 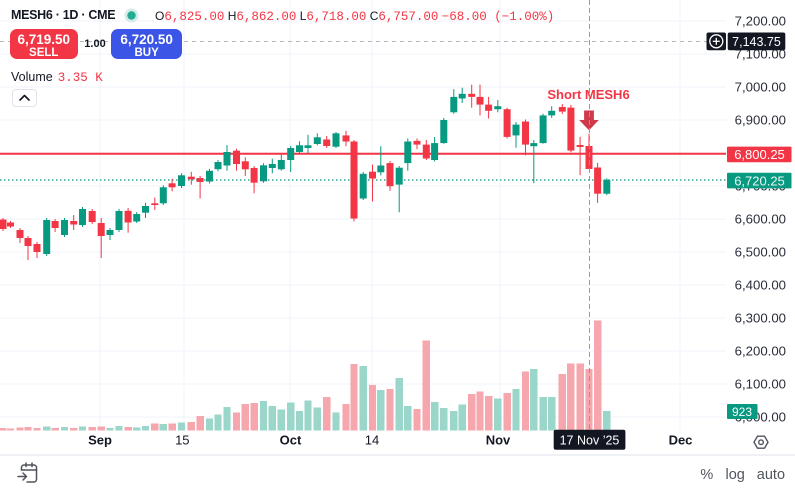 I want to click on svg-text: 6,600.00, so click(x=760, y=218).